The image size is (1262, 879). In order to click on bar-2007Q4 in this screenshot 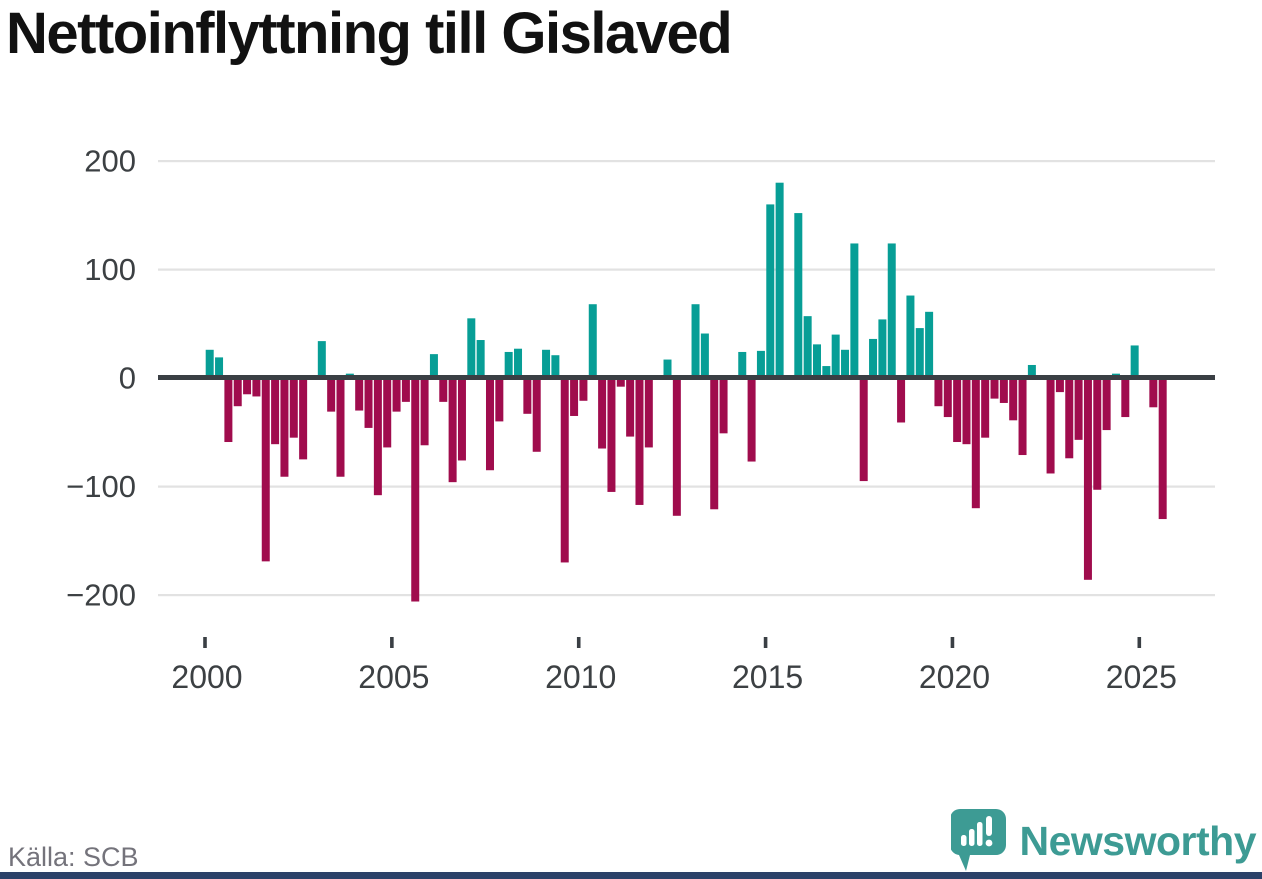, I will do `click(499, 400)`.